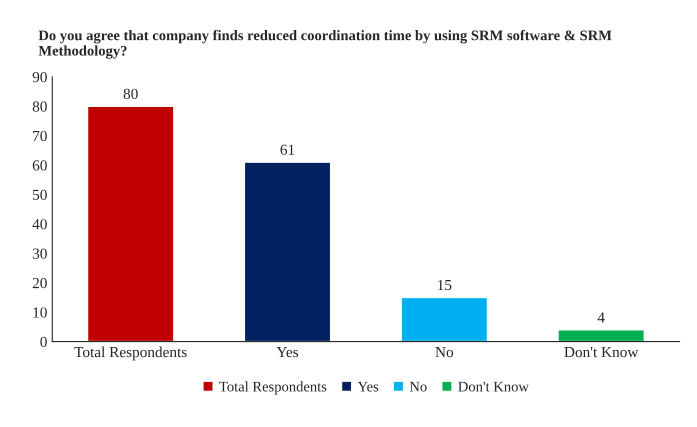 The height and width of the screenshot is (427, 697). Describe the element at coordinates (40, 136) in the screenshot. I see `y-tick-label: 70` at that location.